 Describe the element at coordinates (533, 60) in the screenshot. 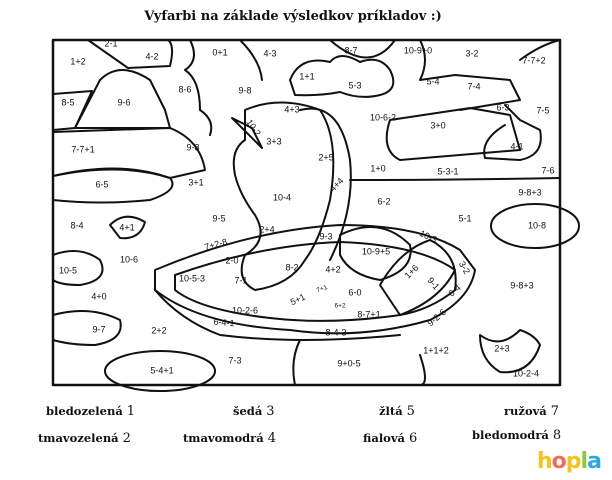

I see `region-label: 7-7+2` at that location.